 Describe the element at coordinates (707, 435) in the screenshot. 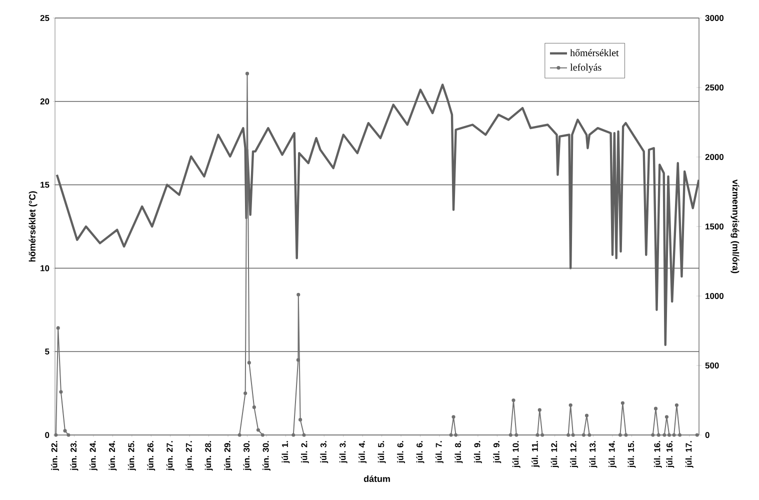

I see `y2-tick-label: 0` at that location.